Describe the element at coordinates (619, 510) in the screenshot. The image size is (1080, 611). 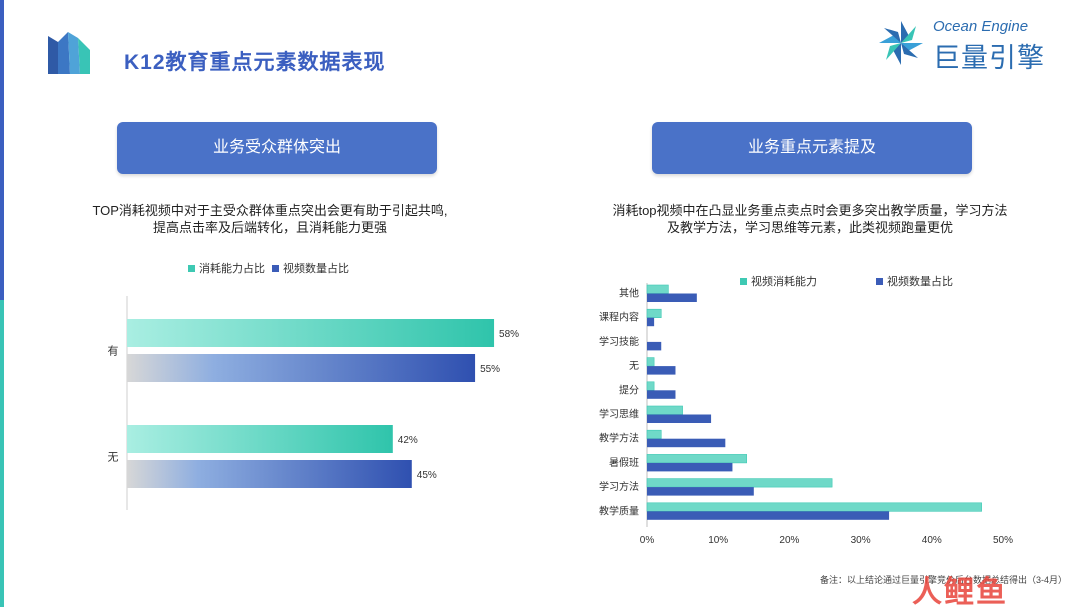
I see `category-label: 教学质量` at that location.